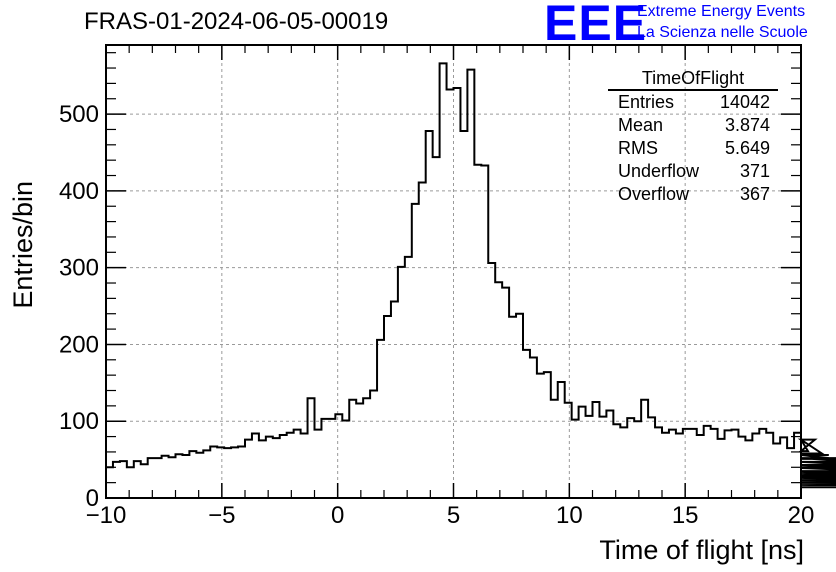 The height and width of the screenshot is (572, 836). What do you see at coordinates (693, 125) in the screenshot?
I see `stats-row-mean: Mean 3.874` at bounding box center [693, 125].